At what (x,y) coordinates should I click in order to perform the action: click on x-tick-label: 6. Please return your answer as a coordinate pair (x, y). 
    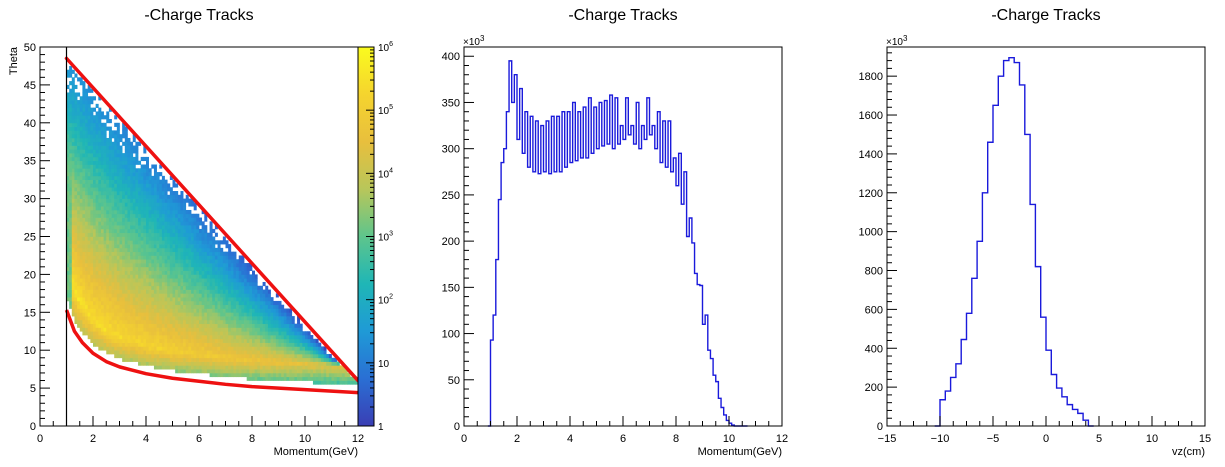
    Looking at the image, I should click on (623, 439).